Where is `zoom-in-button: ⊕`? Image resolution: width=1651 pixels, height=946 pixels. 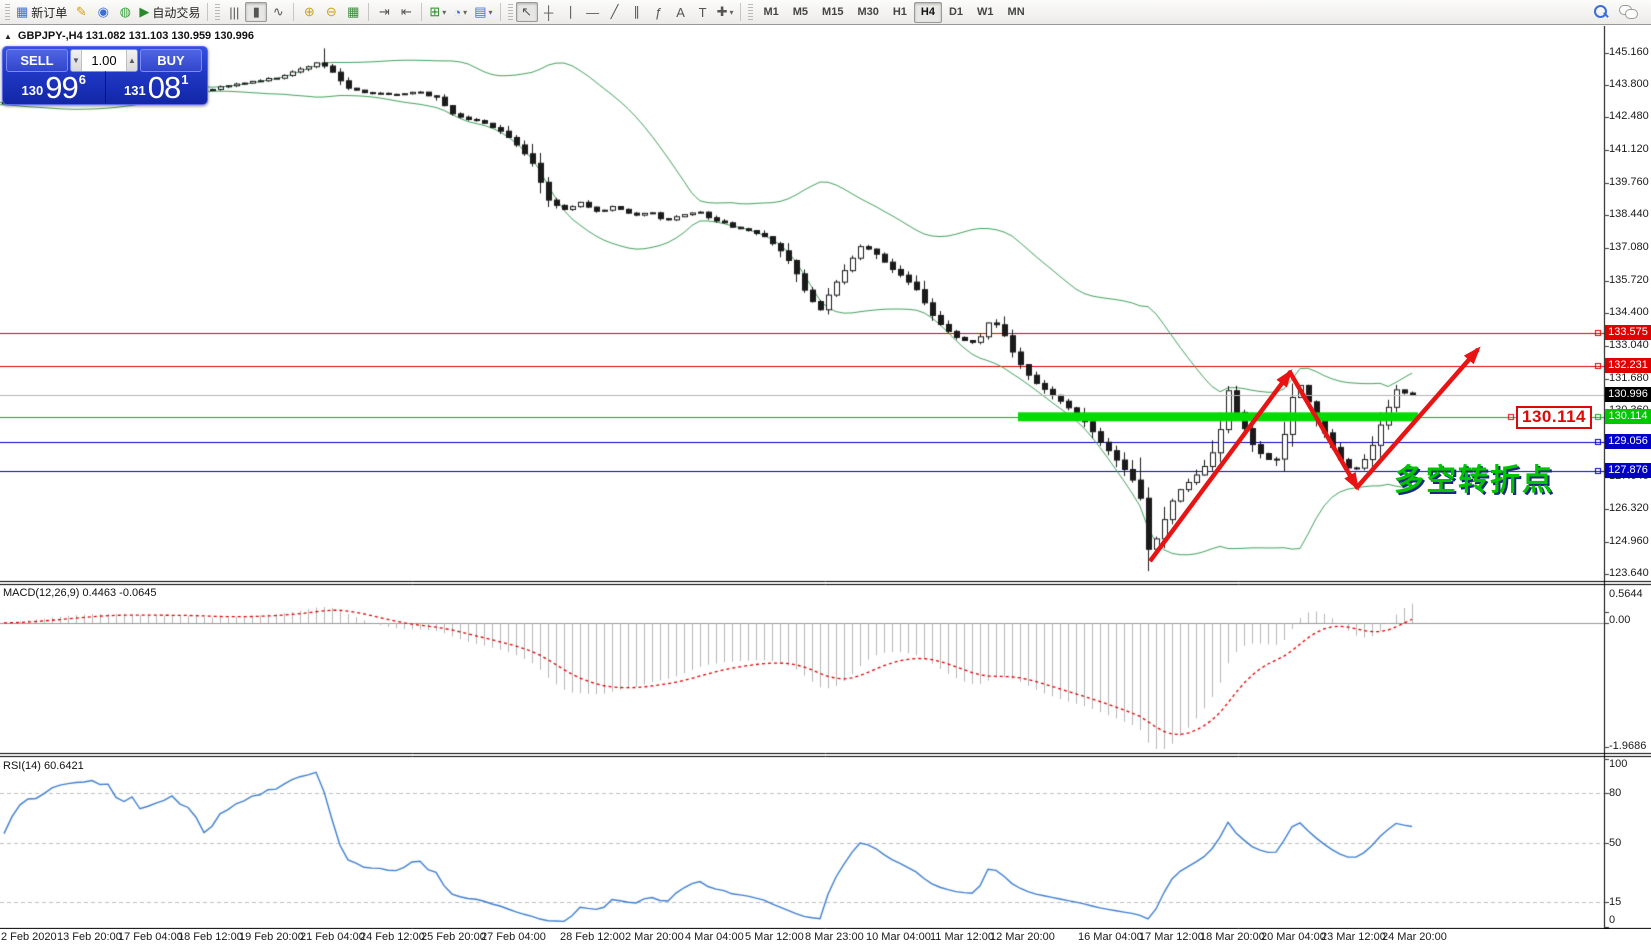 zoom-in-button: ⊕ is located at coordinates (309, 12).